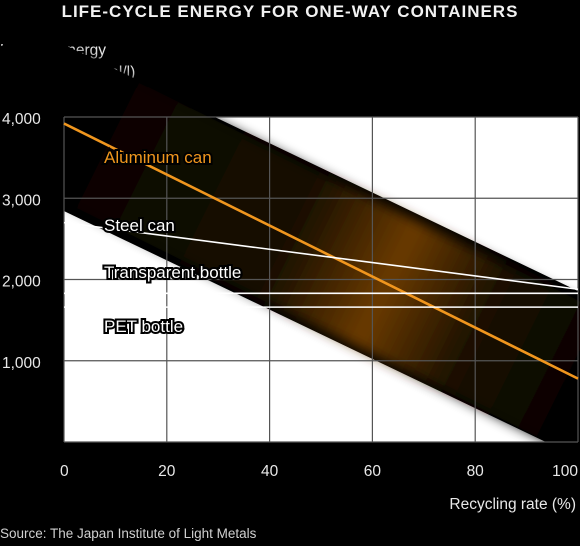  Describe the element at coordinates (373, 471) in the screenshot. I see `x-tick-label: 60` at that location.